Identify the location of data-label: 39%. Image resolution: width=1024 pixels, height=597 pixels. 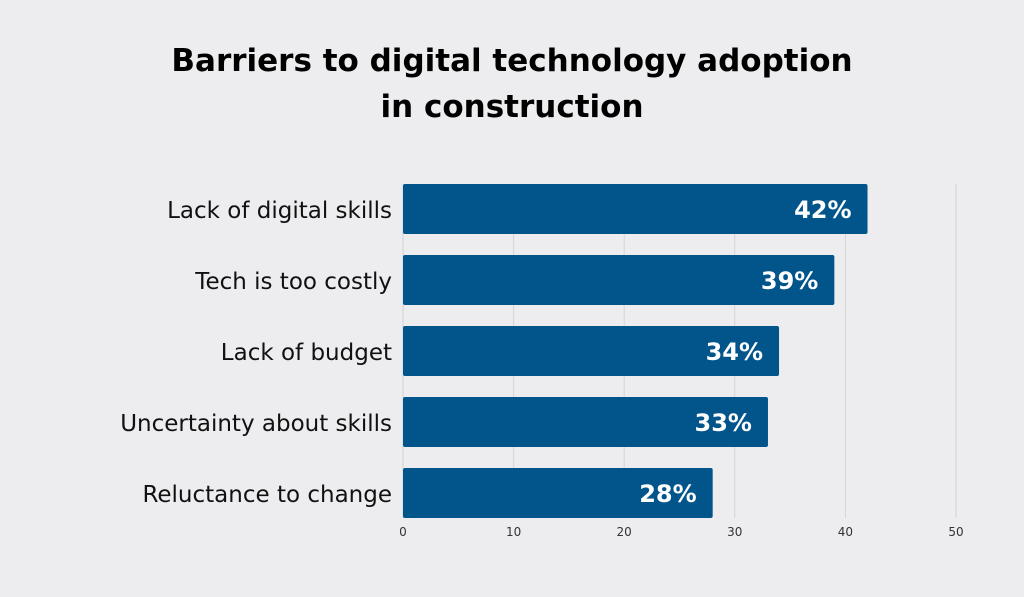
(789, 281).